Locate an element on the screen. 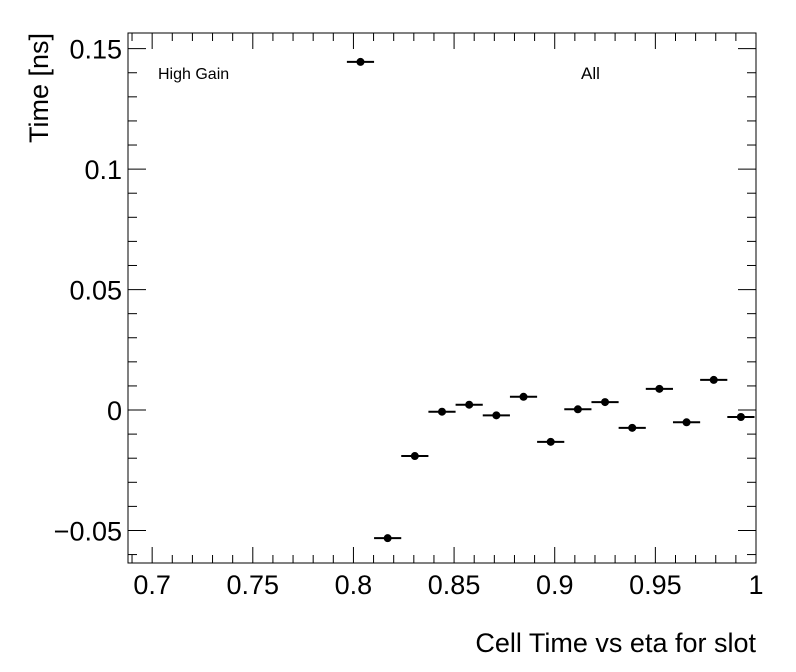 This screenshot has height=672, width=796. y-tick-label: 0.15 is located at coordinates (95, 50).